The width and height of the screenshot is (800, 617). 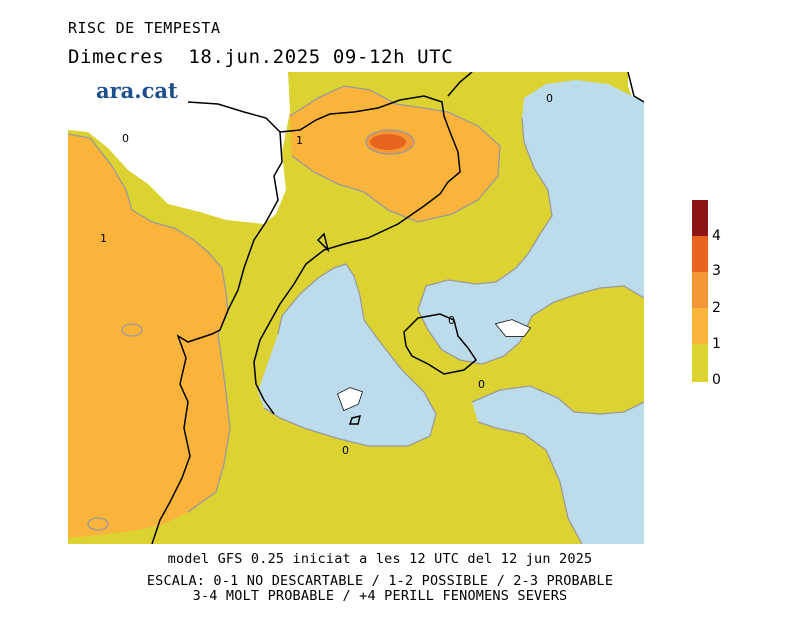 What do you see at coordinates (440, 344) in the screenshot?
I see `island-mallorca` at bounding box center [440, 344].